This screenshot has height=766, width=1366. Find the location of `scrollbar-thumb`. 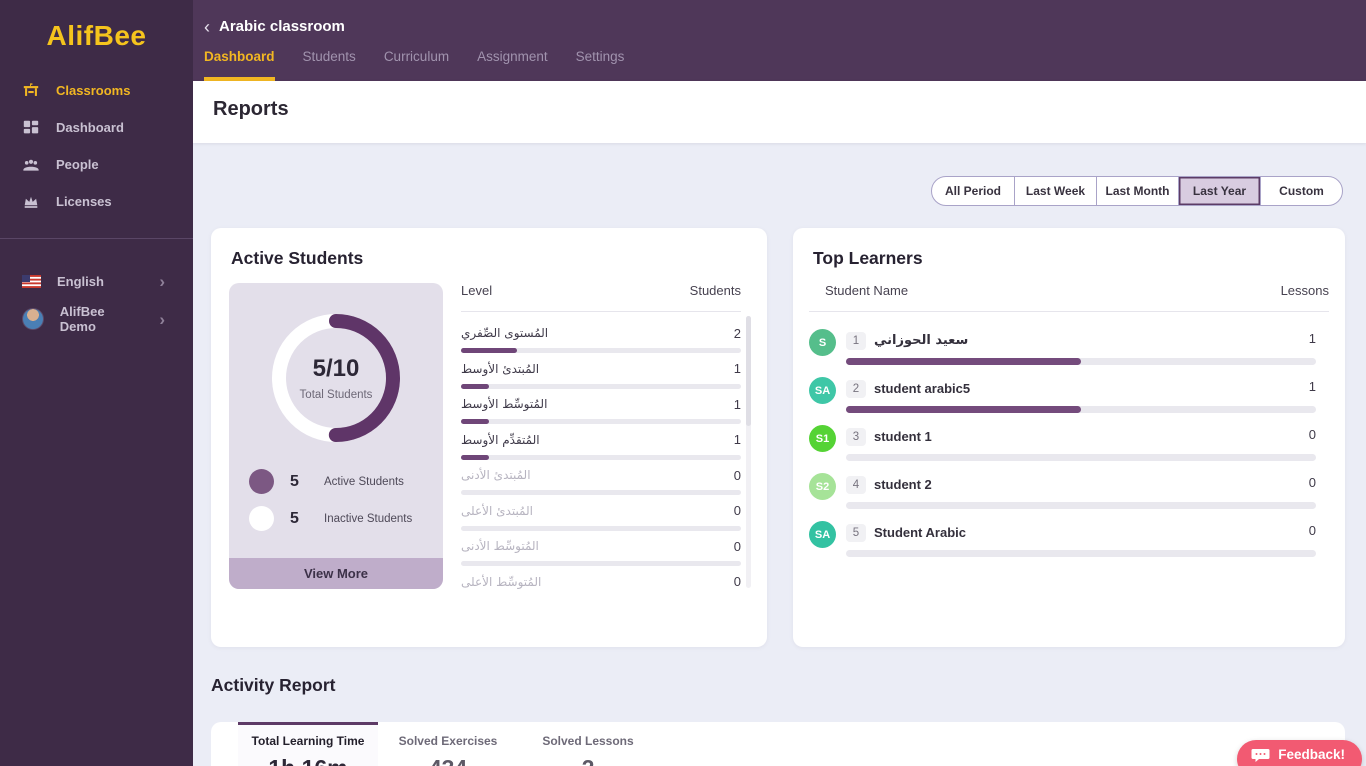

scrollbar-thumb is located at coordinates (748, 371).